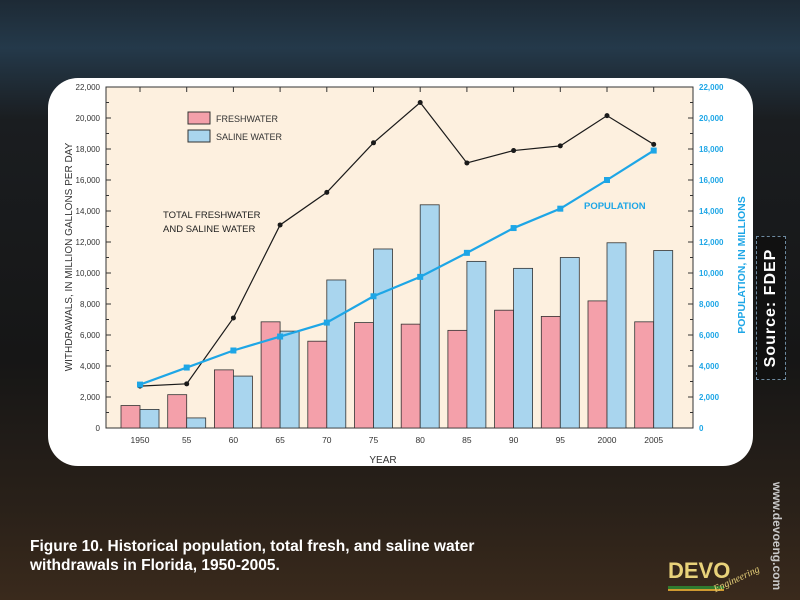 The height and width of the screenshot is (600, 800). I want to click on y2-tick-label: 14,000, so click(711, 211).